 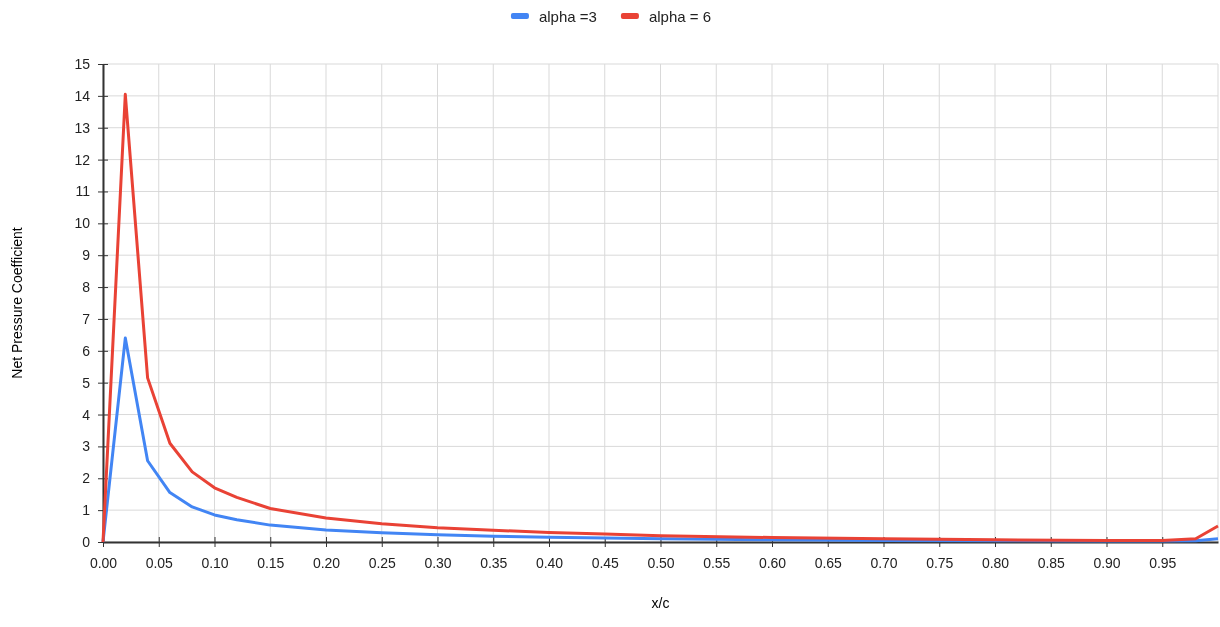 I want to click on x-tick-label: 0.15, so click(x=271, y=562).